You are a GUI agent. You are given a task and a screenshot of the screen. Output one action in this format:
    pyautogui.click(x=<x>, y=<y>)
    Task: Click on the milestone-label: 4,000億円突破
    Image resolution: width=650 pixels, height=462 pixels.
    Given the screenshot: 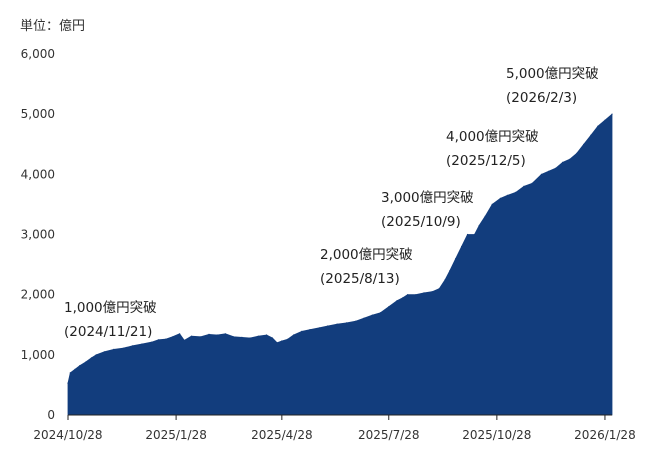 What is the action you would take?
    pyautogui.click(x=492, y=137)
    